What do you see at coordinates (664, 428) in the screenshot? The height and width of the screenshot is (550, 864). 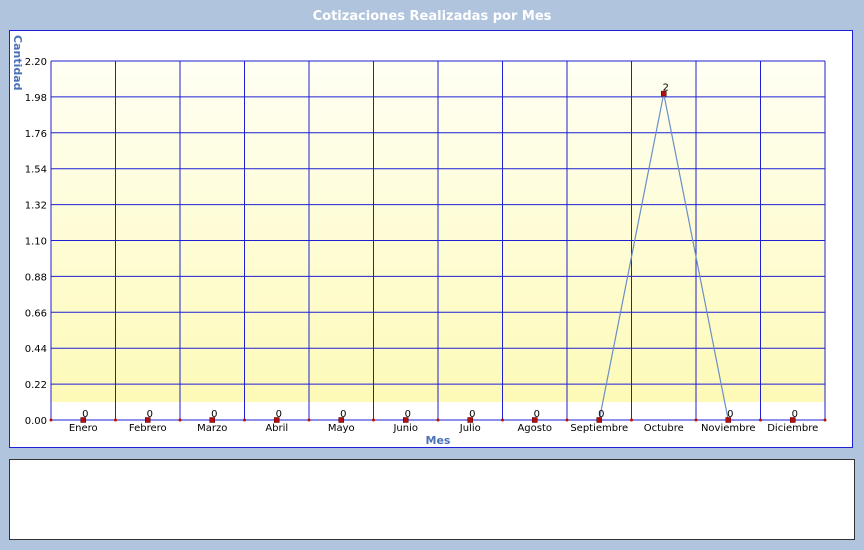 I see `x-tick-label: Octubre` at bounding box center [664, 428].